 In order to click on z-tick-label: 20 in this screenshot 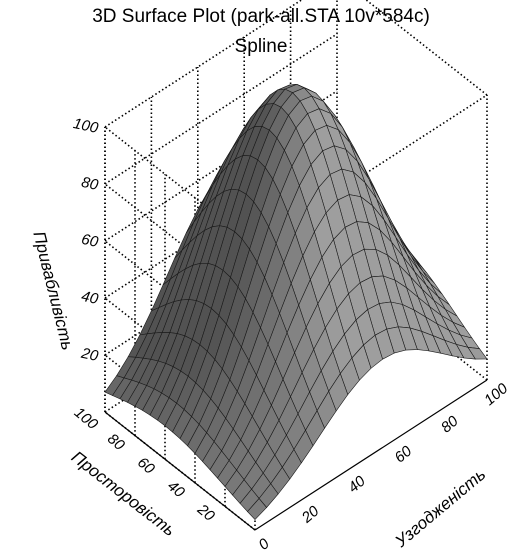, I will do `click(89, 355)`.